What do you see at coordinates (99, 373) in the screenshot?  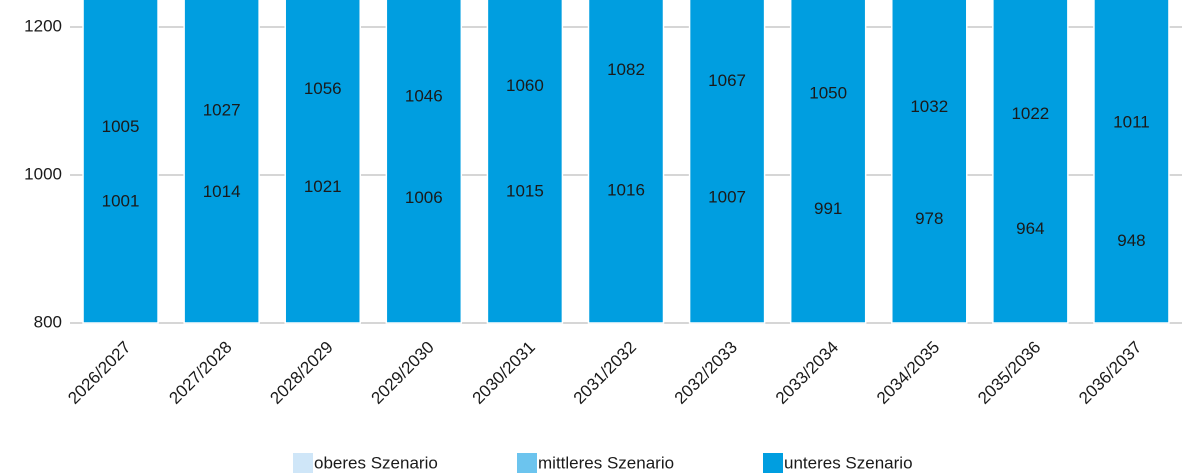 I see `x-tick-label: 2026/2027` at bounding box center [99, 373].